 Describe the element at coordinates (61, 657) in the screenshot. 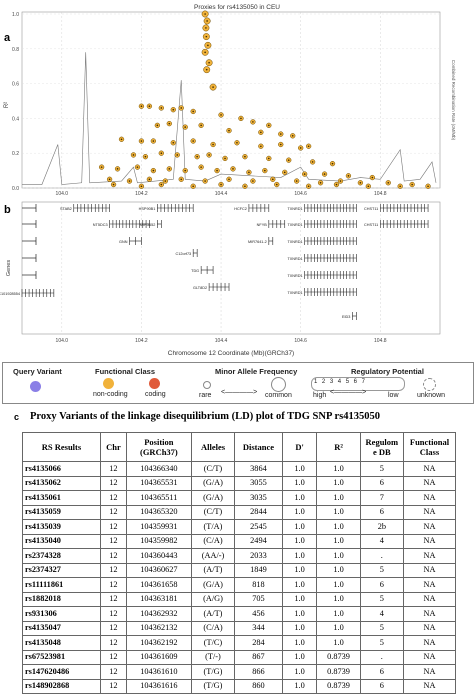

I see `table-cell: rs67523981` at that location.